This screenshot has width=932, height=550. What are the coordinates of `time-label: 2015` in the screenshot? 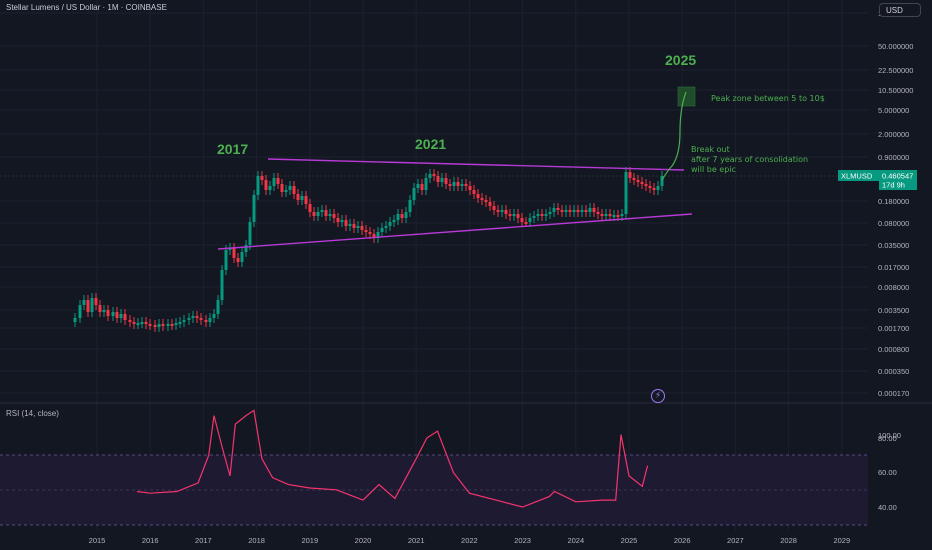 It's located at (97, 540).